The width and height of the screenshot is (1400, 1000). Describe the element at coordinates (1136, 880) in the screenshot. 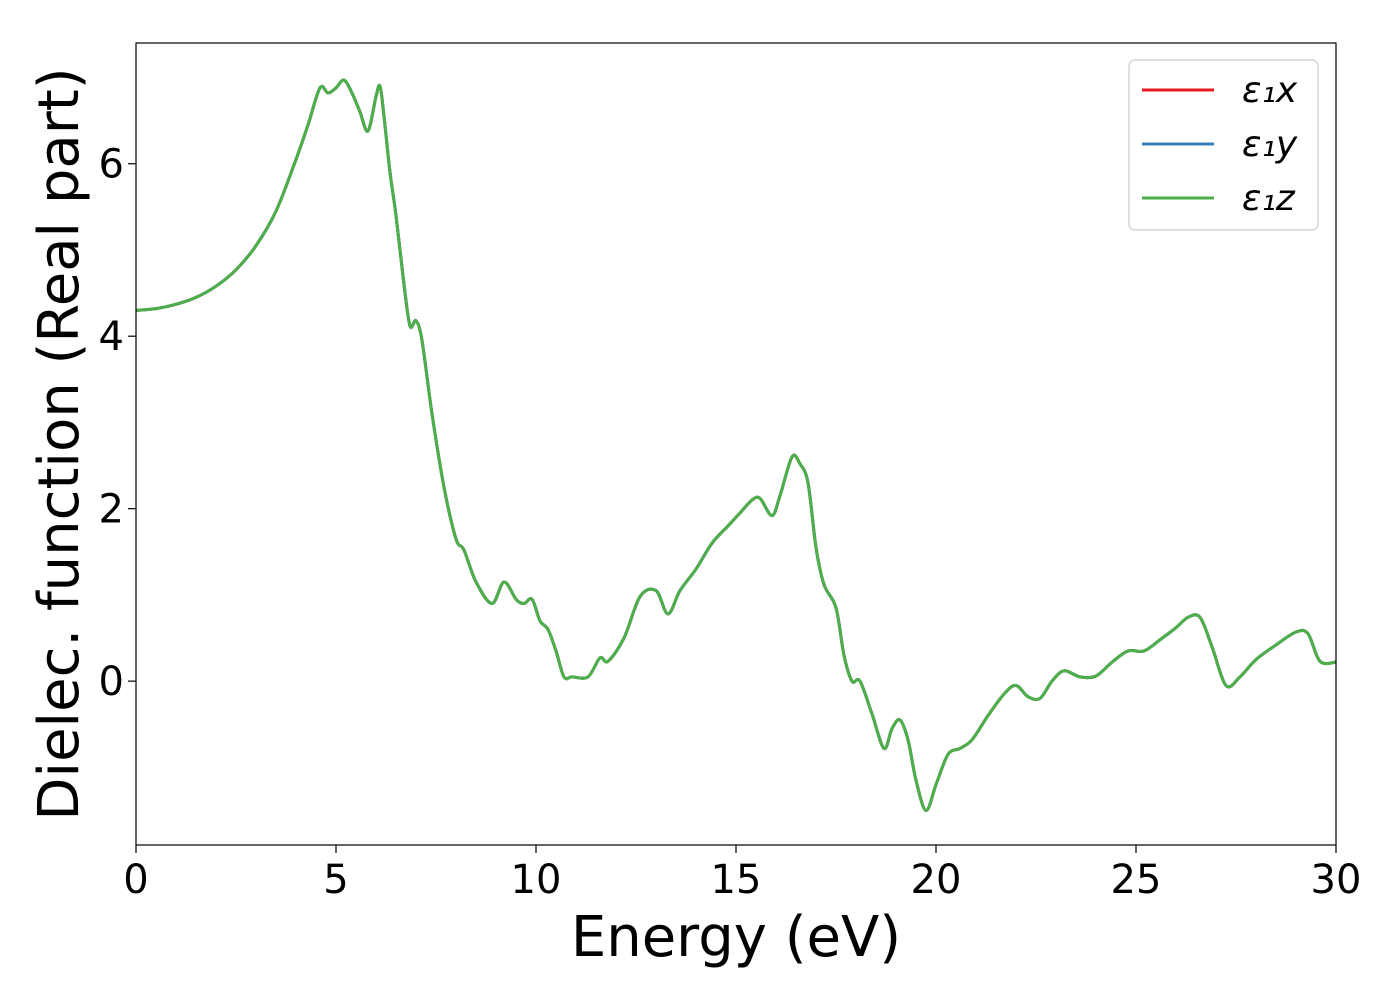

I see `x-tick-label: 25` at that location.